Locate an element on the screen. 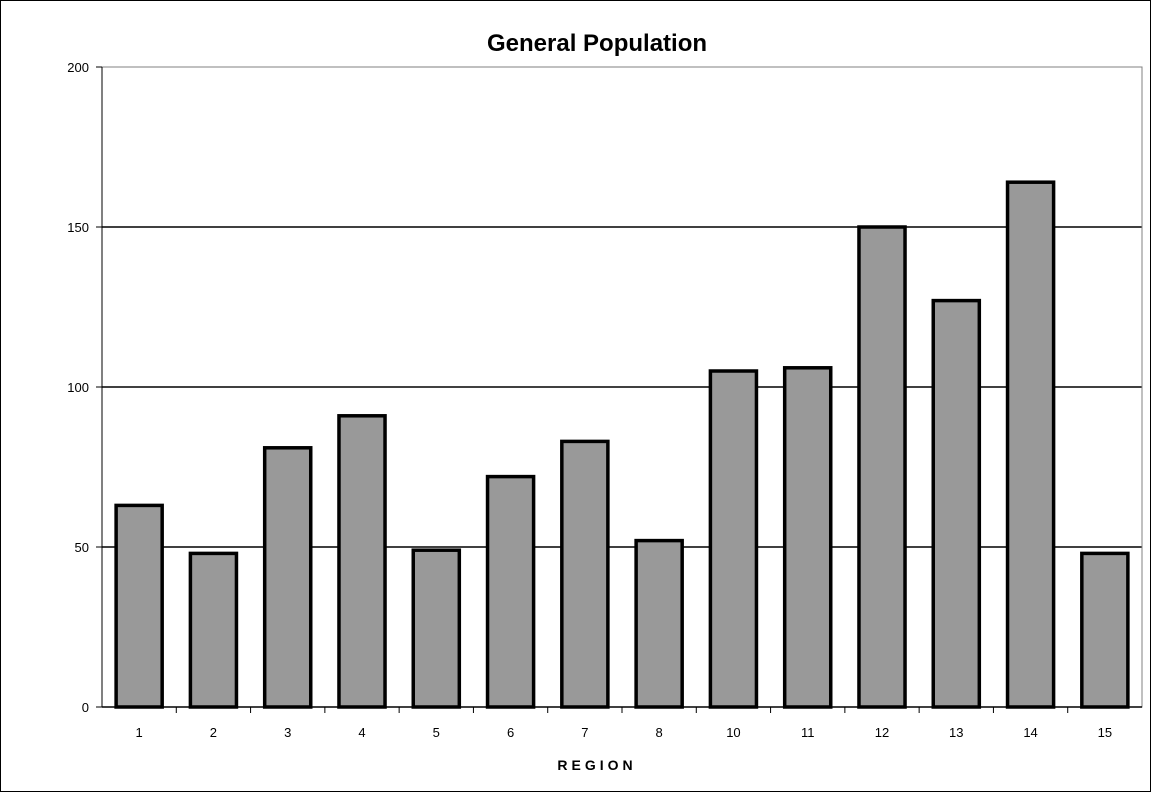 Image resolution: width=1152 pixels, height=793 pixels. x-tick-label-14: 14 is located at coordinates (1030, 732).